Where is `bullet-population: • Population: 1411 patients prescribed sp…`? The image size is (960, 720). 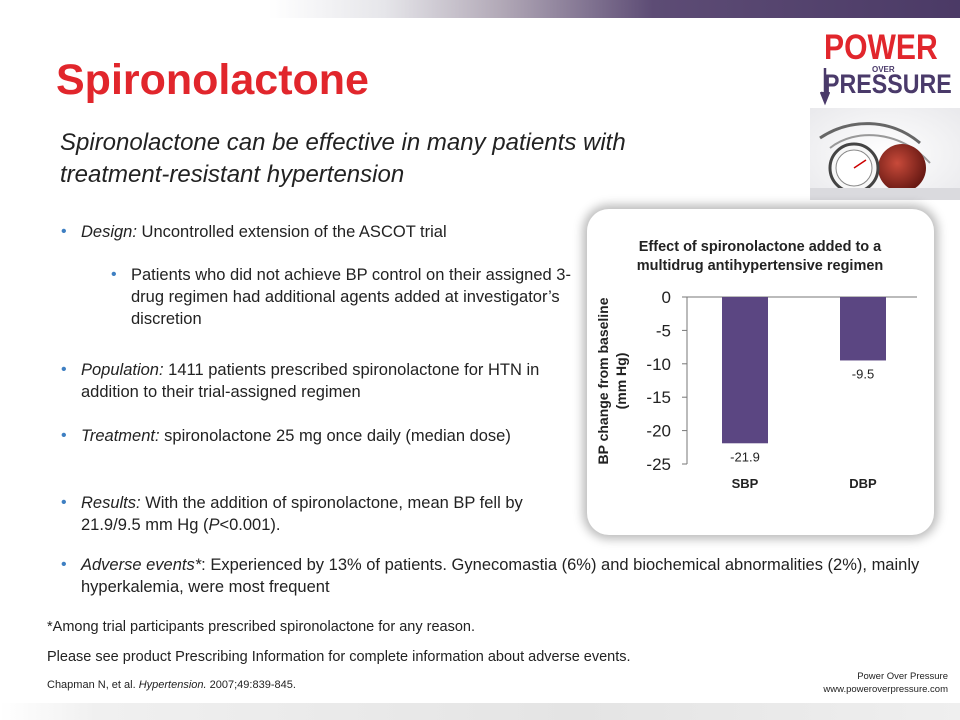 bullet-population: • Population: 1411 patients prescribed sp… is located at coordinates (318, 381).